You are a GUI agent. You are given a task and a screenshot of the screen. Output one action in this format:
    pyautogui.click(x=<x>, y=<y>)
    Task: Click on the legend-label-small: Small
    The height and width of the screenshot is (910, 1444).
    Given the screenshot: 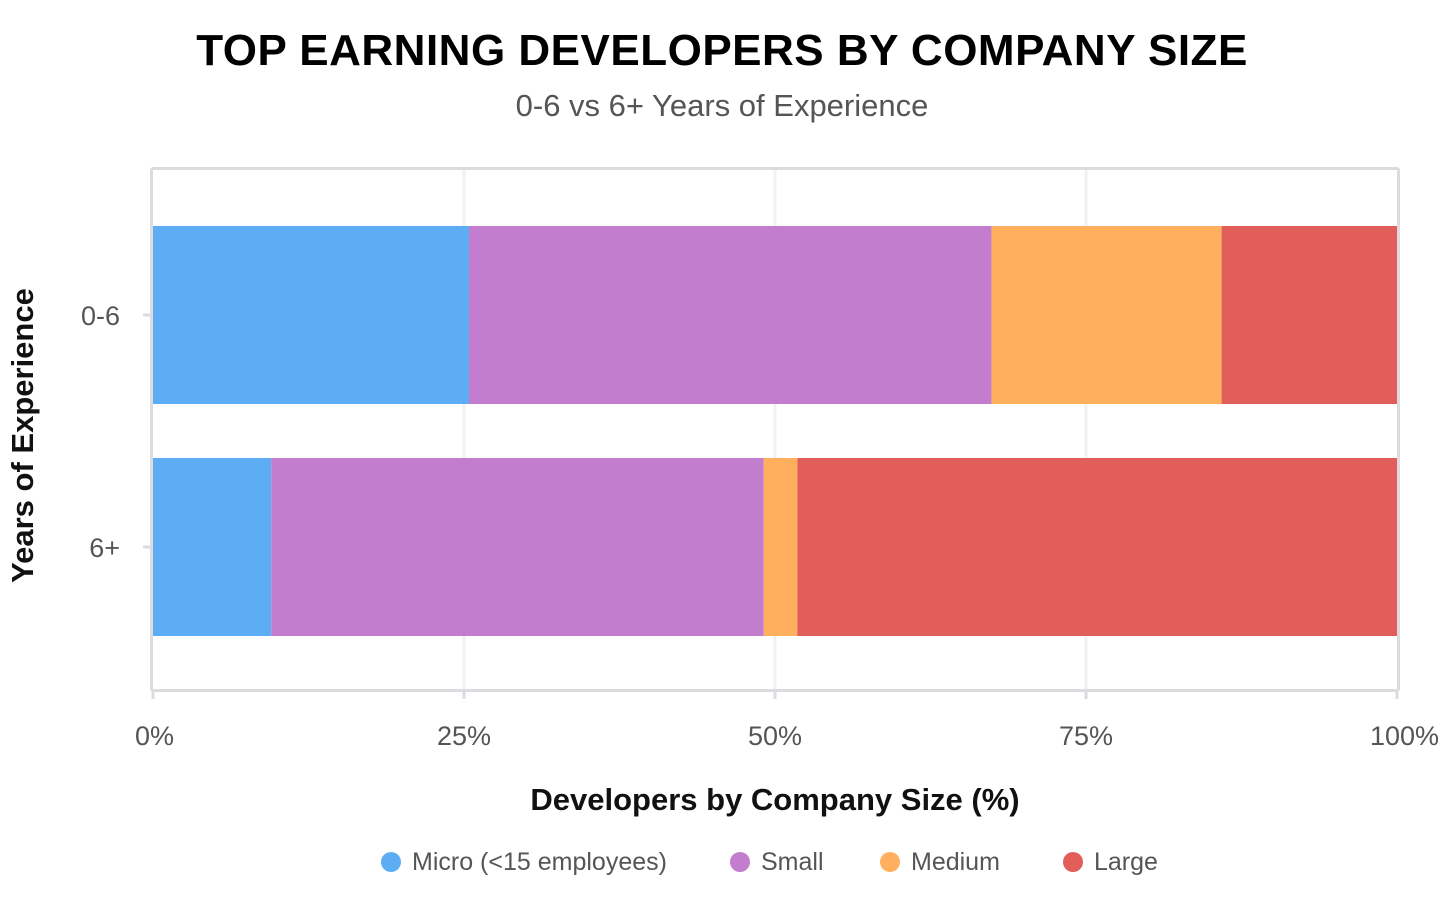 What is the action you would take?
    pyautogui.click(x=792, y=861)
    